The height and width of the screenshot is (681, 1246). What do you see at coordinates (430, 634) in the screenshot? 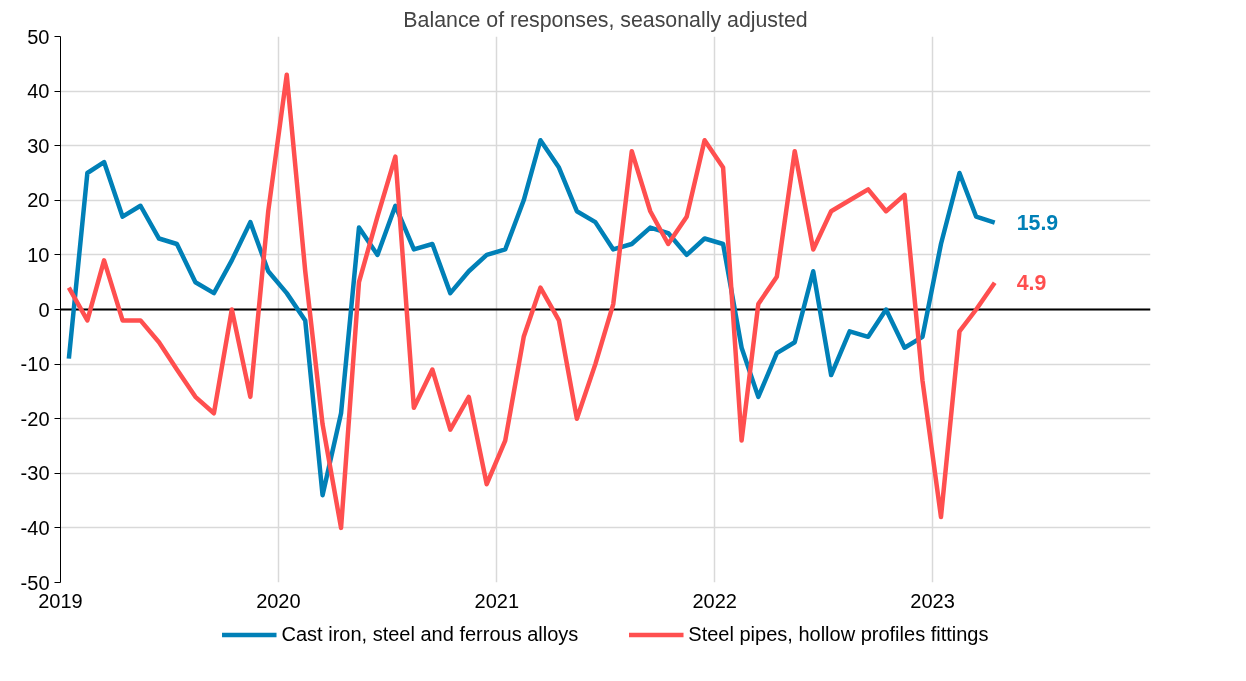
I see `legend-label: Cast iron, steel and ferrous alloys` at bounding box center [430, 634].